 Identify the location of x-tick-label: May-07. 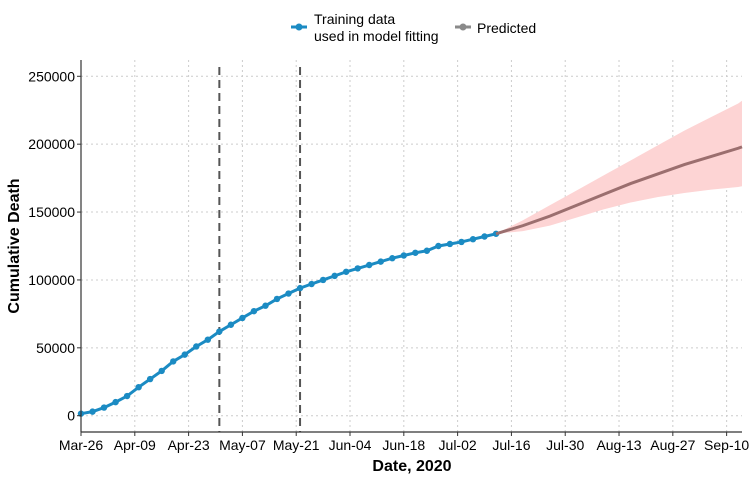
(242, 445).